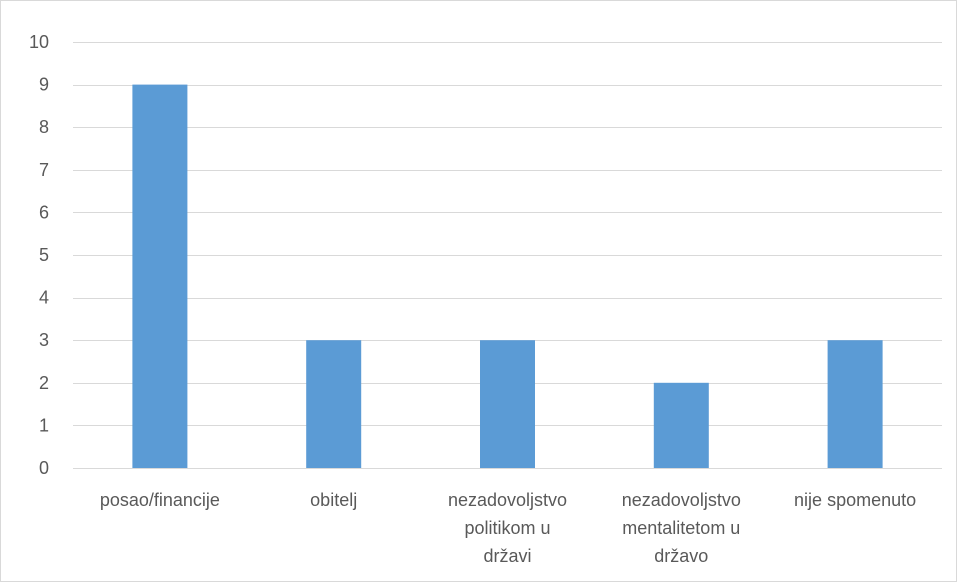 The image size is (957, 583). What do you see at coordinates (44, 340) in the screenshot?
I see `y-tick-label: 3` at bounding box center [44, 340].